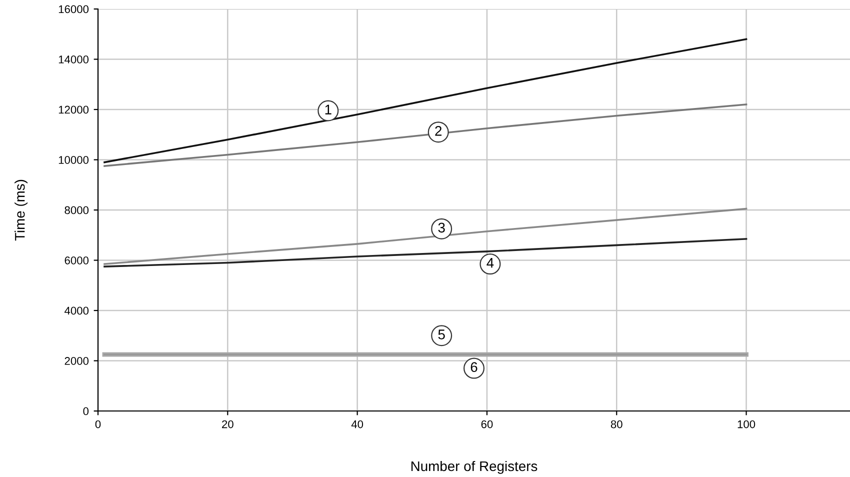  I want to click on annotation: 6, so click(474, 367).